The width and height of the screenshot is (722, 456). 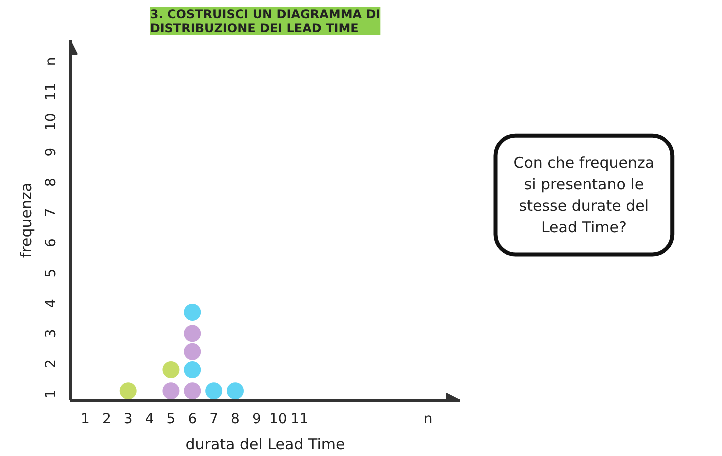 I want to click on x-tick-label: 8, so click(x=235, y=420).